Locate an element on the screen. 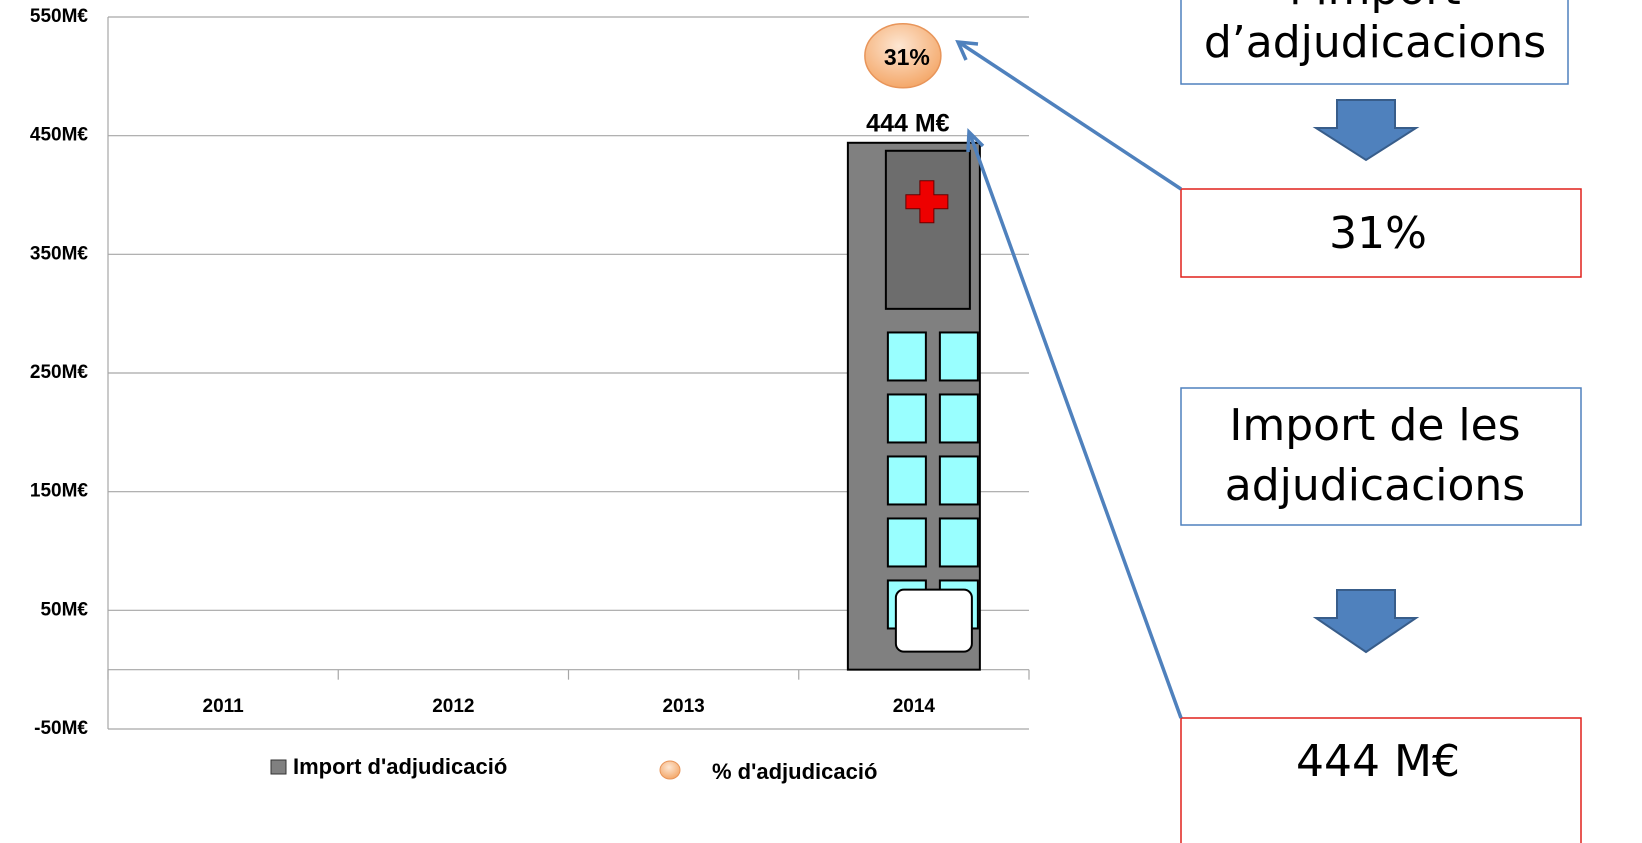 The height and width of the screenshot is (843, 1642). box-text: 444 M€ is located at coordinates (1378, 761).